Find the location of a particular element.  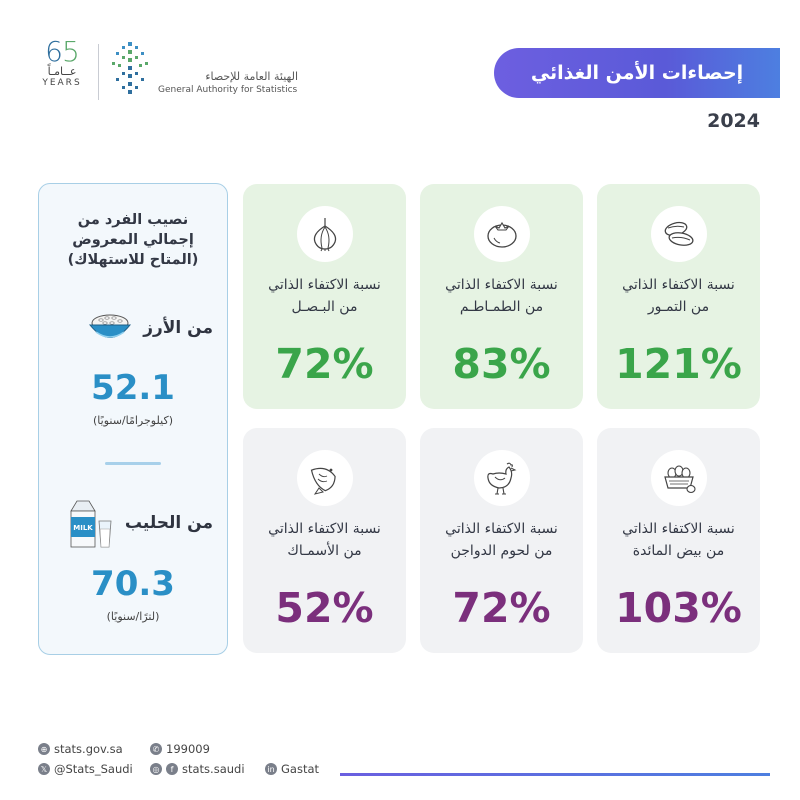

milk-row: من الحليب MILK is located at coordinates (133, 523).